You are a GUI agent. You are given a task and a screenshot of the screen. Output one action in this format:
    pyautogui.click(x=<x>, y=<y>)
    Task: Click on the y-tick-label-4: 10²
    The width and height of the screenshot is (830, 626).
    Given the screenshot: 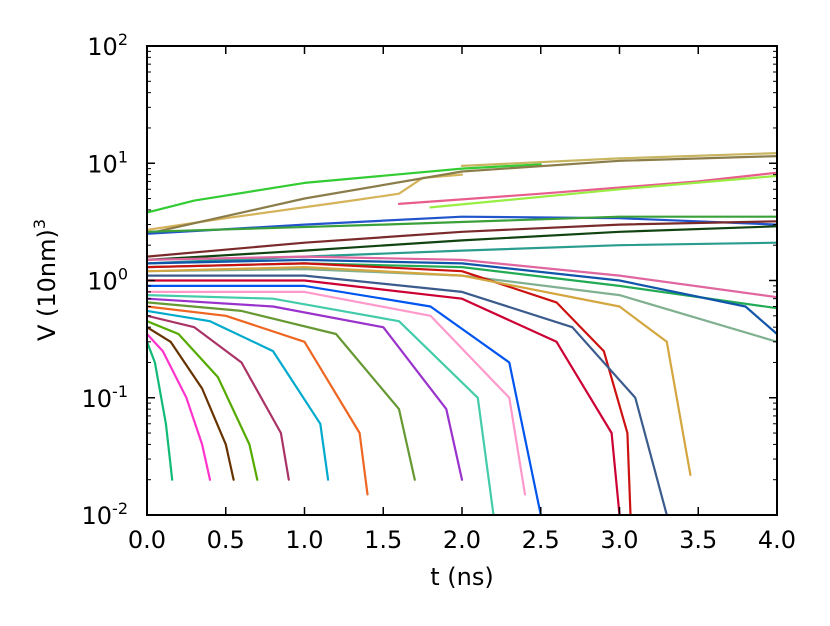 What is the action you would take?
    pyautogui.click(x=107, y=45)
    